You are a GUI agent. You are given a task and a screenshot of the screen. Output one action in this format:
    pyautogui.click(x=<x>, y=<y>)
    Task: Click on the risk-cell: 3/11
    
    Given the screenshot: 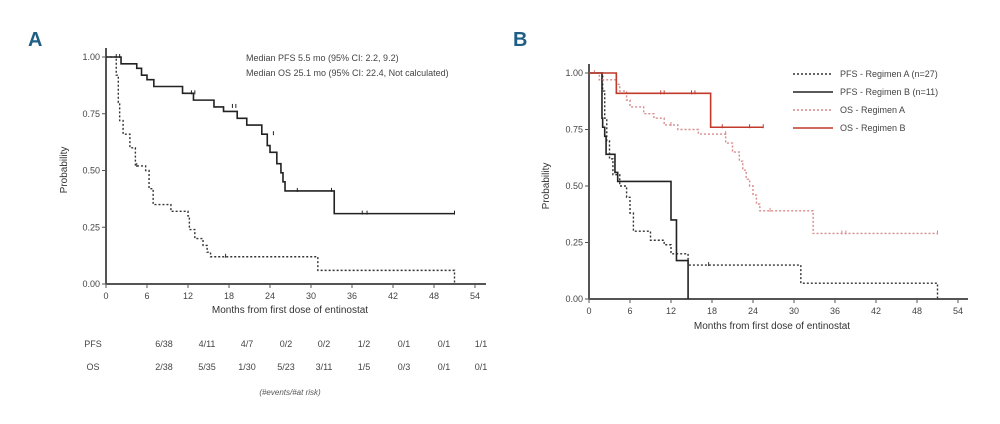 What is the action you would take?
    pyautogui.click(x=324, y=367)
    